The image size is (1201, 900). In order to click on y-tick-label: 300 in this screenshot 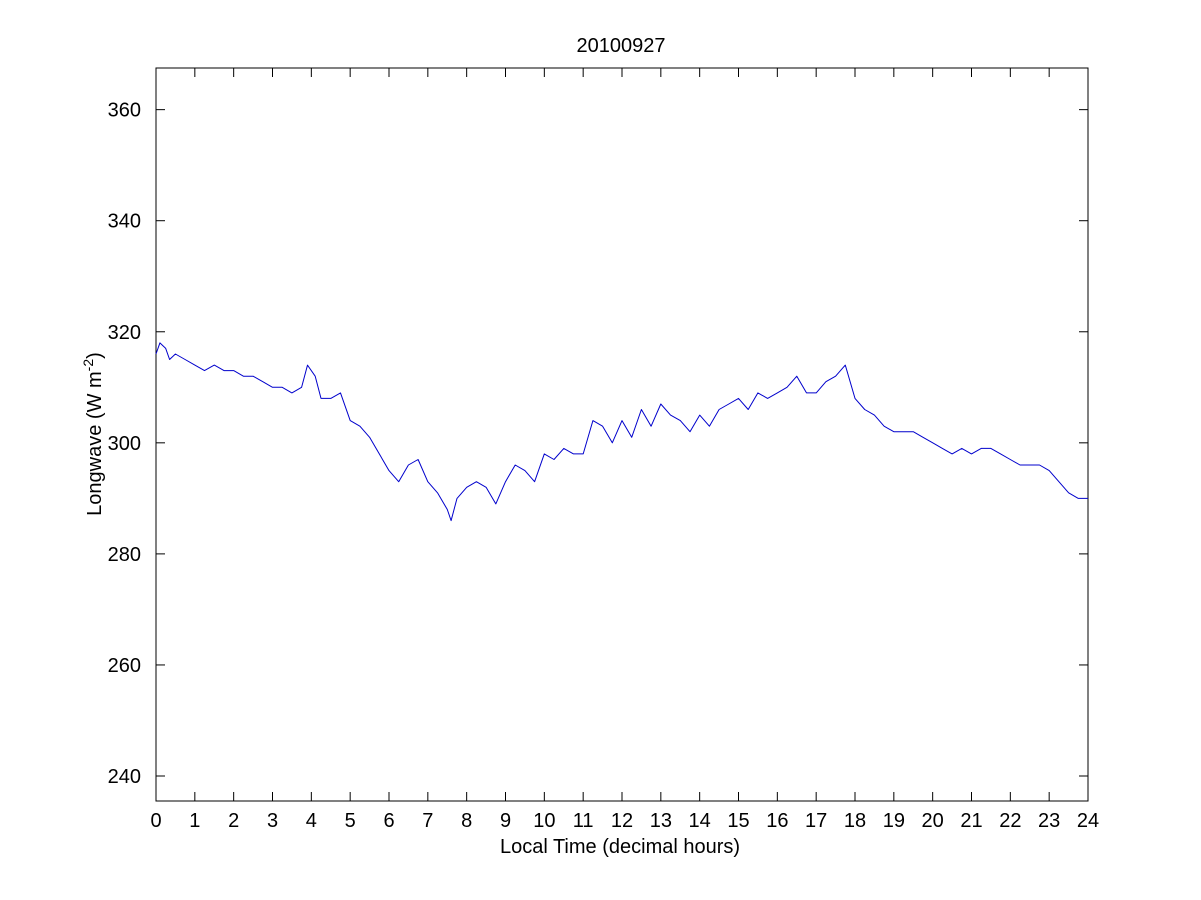, I will do `click(124, 444)`.